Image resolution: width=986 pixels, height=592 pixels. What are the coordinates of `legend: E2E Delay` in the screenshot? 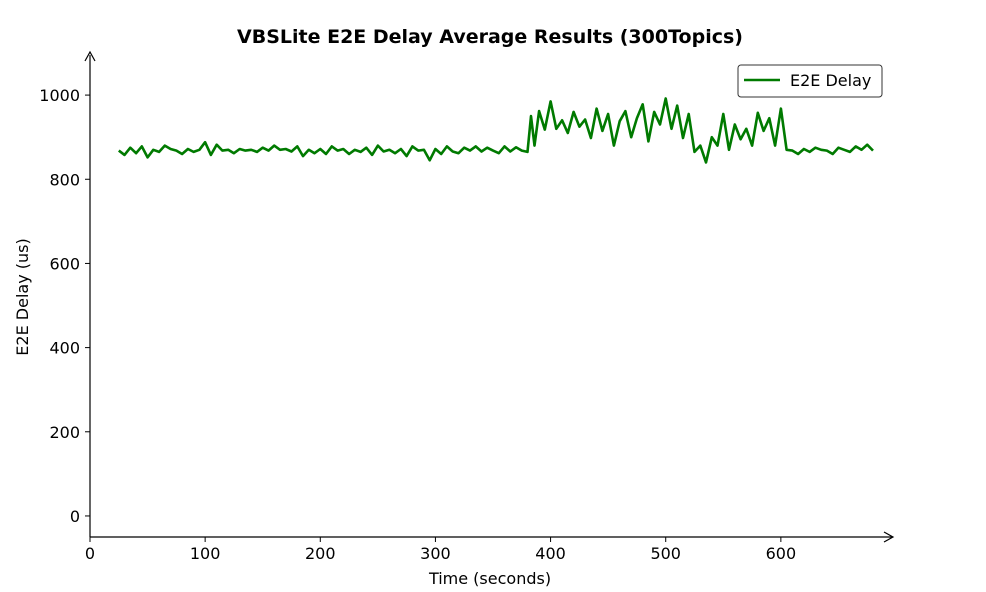 It's located at (810, 81).